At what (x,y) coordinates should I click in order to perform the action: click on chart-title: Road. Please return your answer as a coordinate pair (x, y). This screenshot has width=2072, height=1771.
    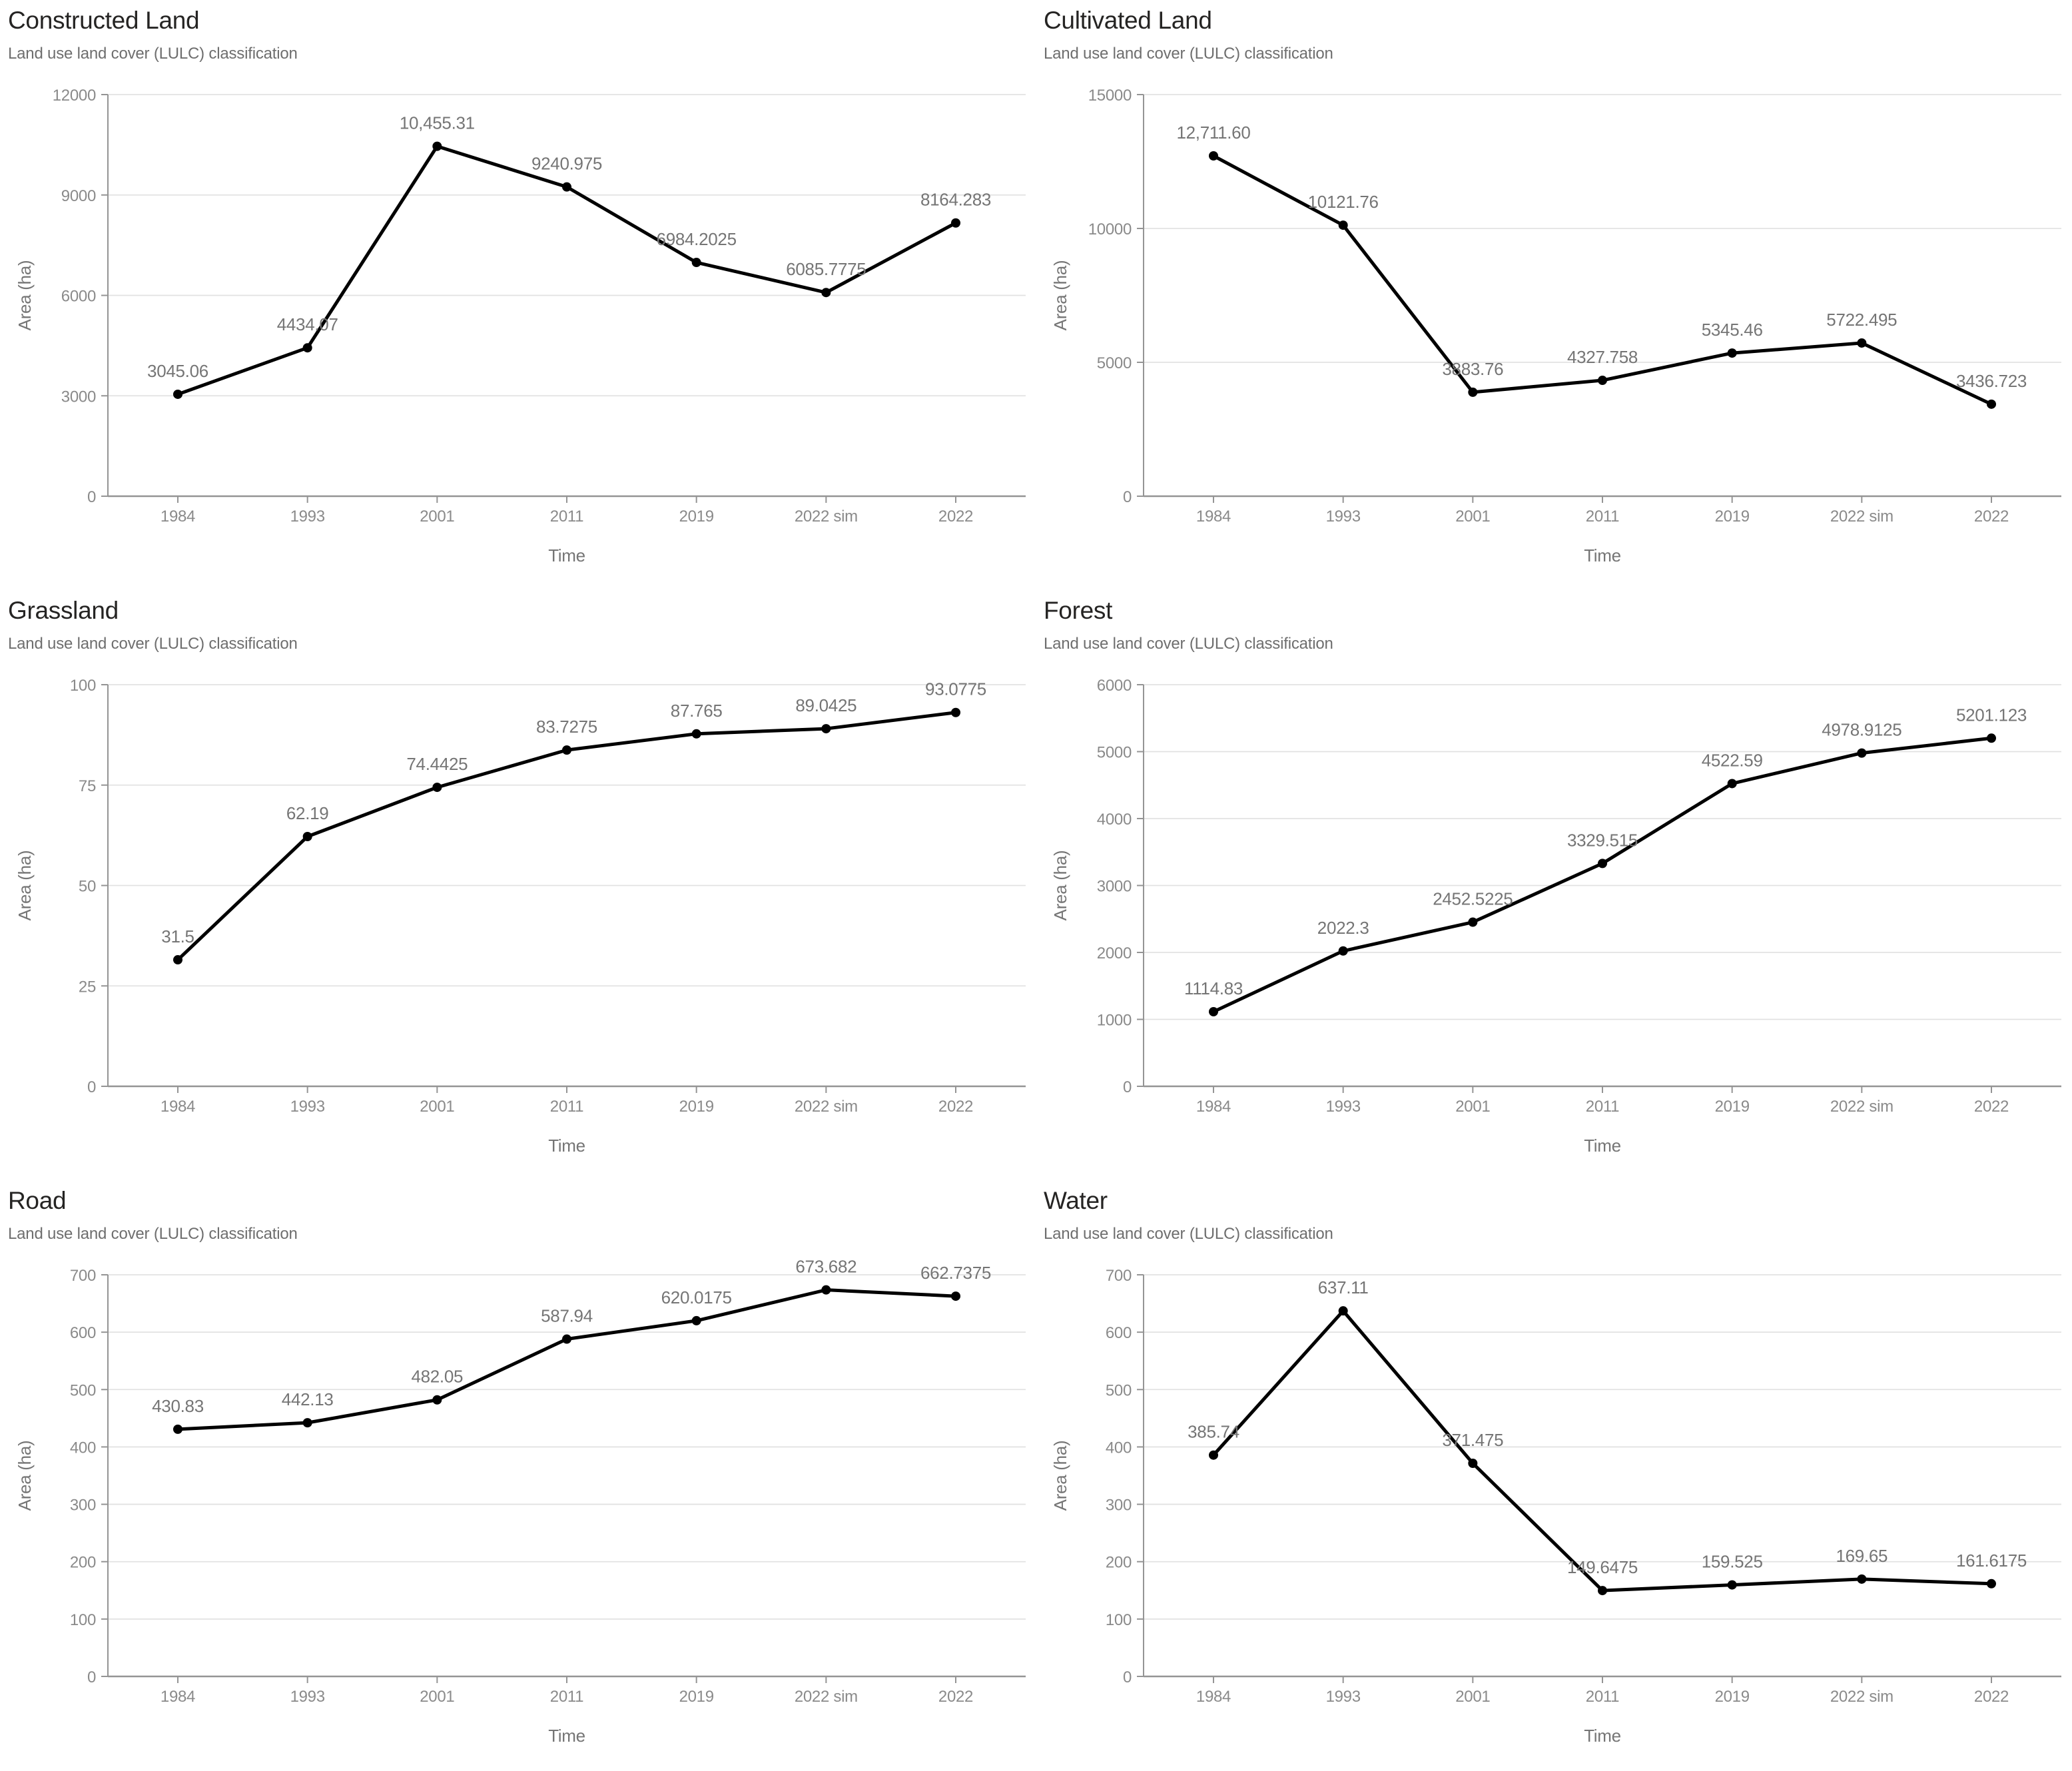
    Looking at the image, I should click on (37, 1200).